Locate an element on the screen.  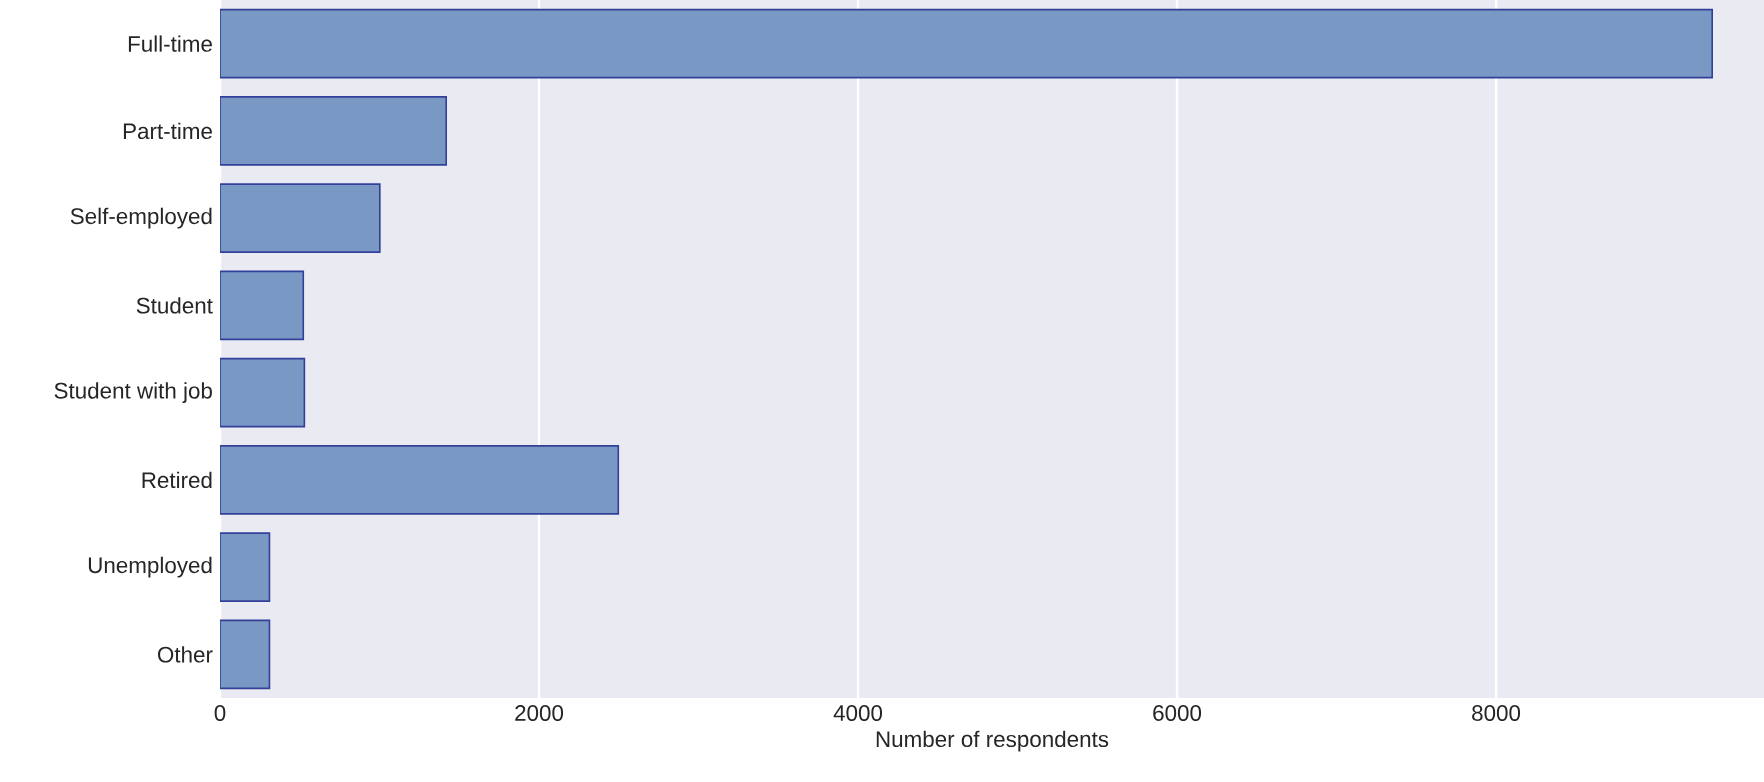
y-tick-label: Student is located at coordinates (174, 305).